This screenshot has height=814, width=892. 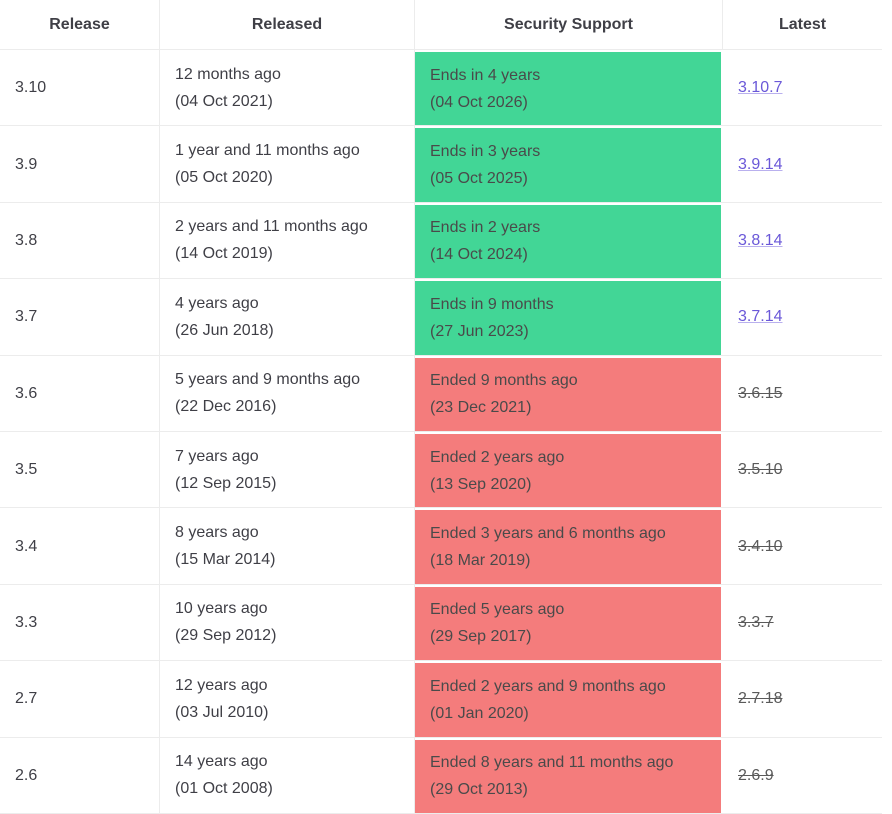 What do you see at coordinates (221, 609) in the screenshot?
I see `released-ago: 10 years ago` at bounding box center [221, 609].